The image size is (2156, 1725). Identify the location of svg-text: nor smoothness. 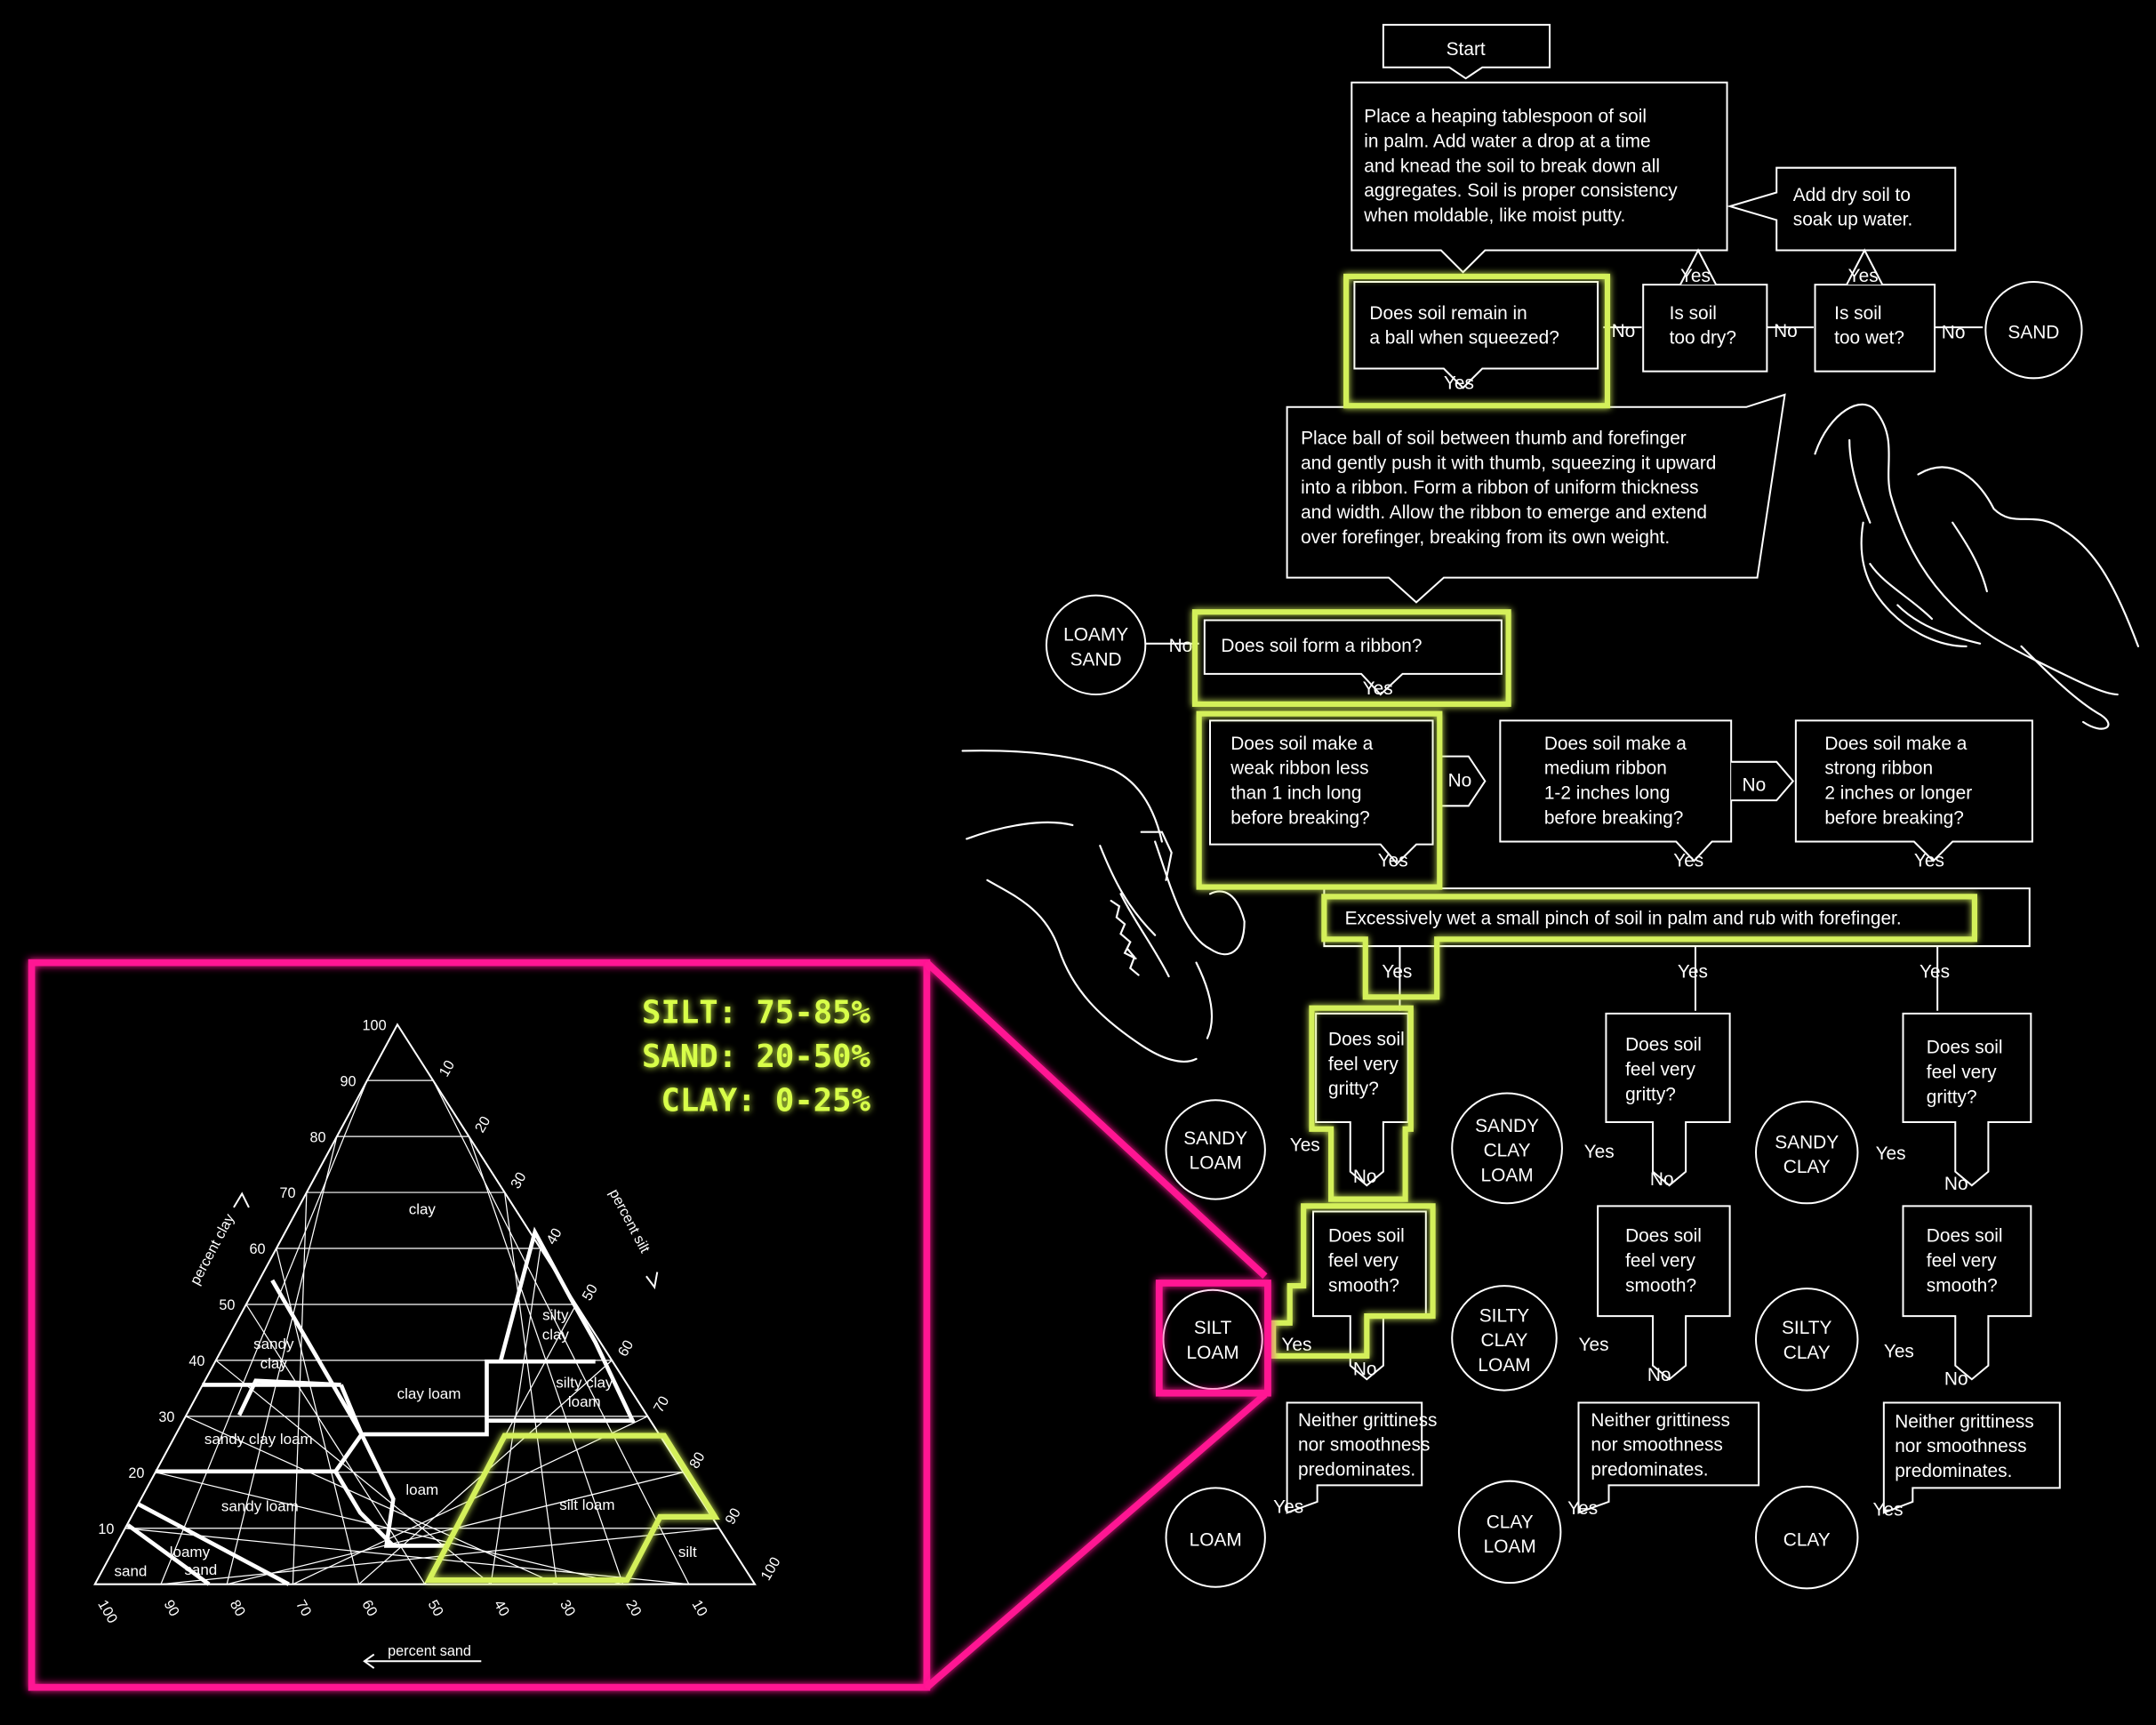
(1961, 1446).